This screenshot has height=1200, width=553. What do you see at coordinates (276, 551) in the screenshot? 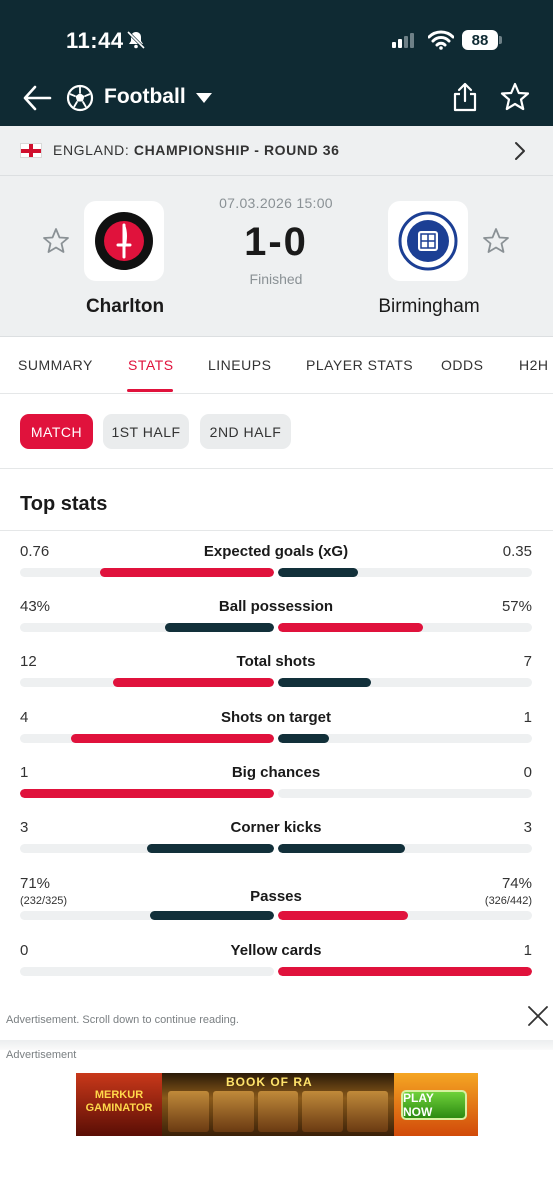
I see `stat-name: Expected goals (xG)` at bounding box center [276, 551].